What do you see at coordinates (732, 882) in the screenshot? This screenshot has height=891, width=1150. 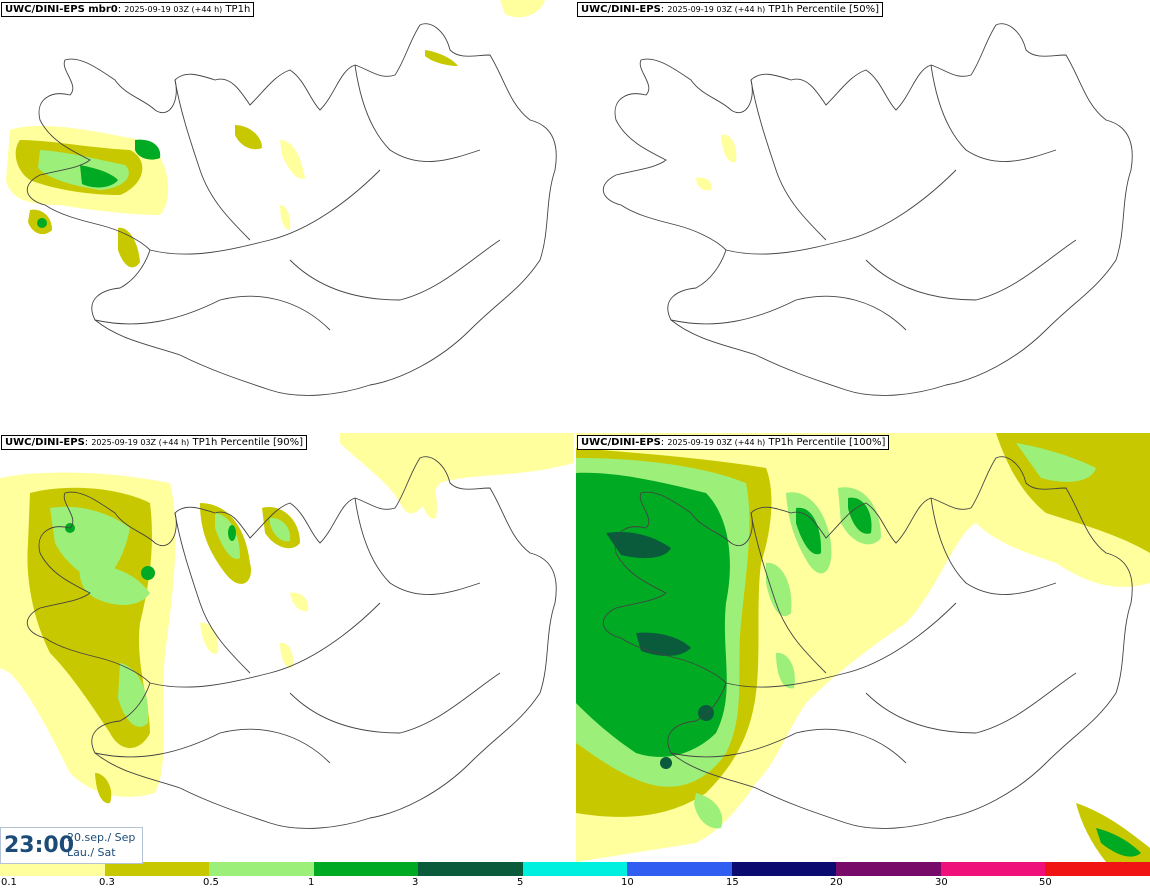 I see `legend-tick-label: 15` at bounding box center [732, 882].